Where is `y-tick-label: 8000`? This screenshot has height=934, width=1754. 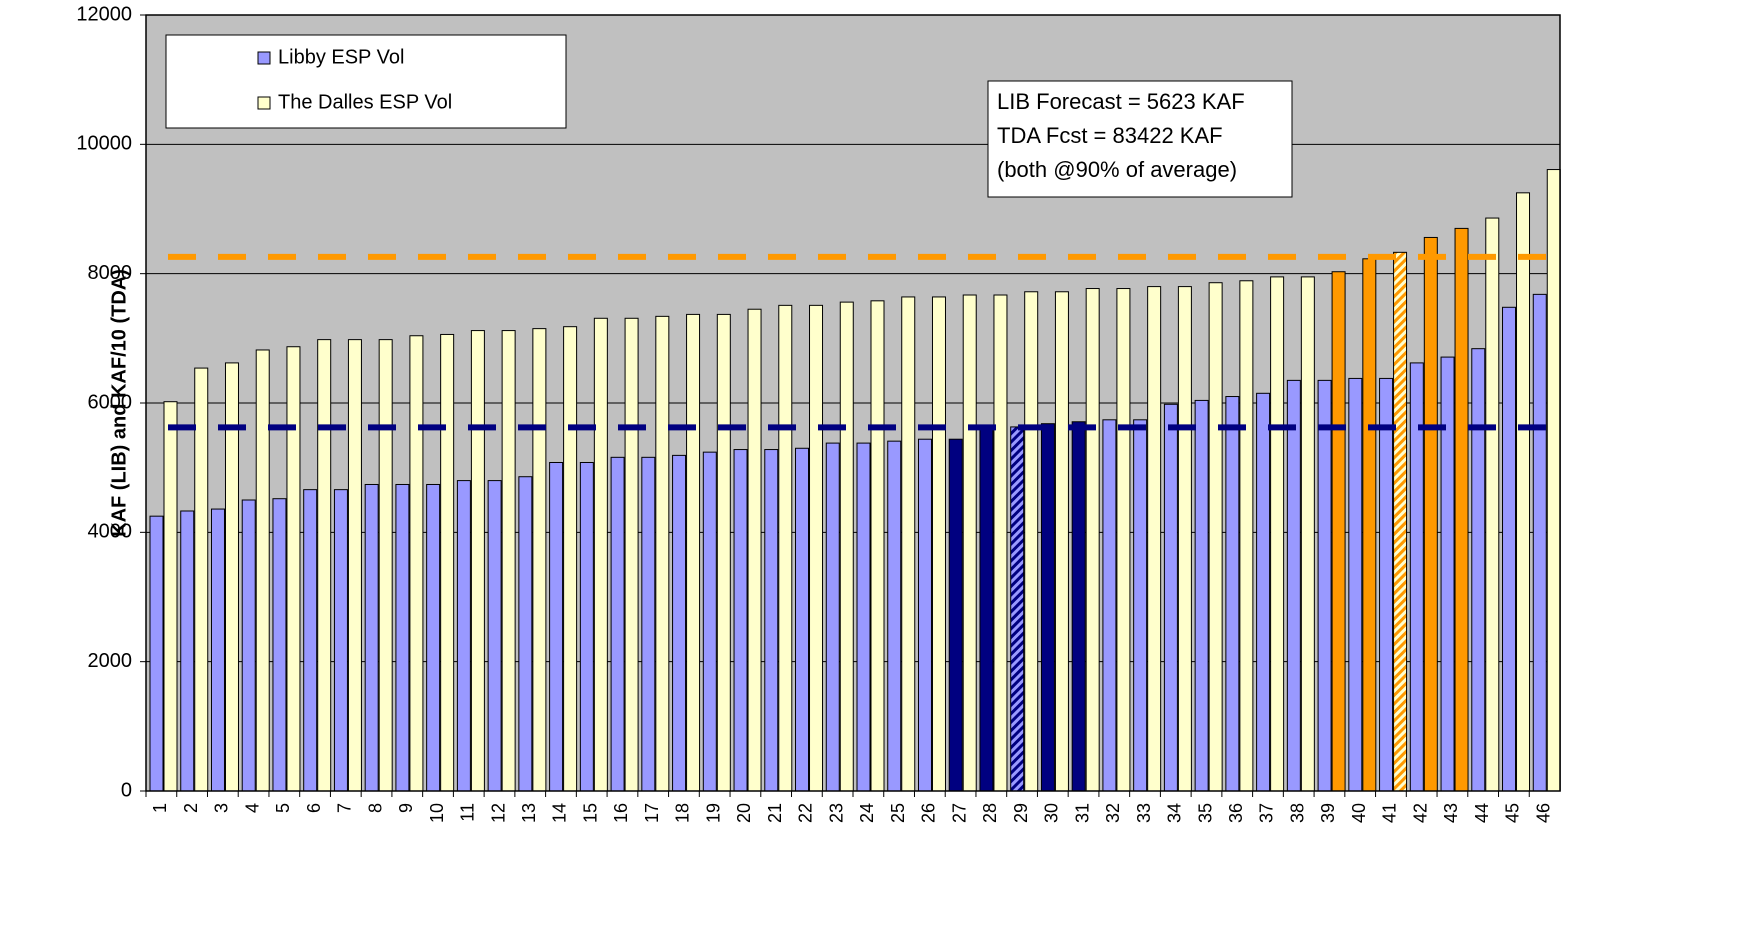
y-tick-label: 8000 is located at coordinates (110, 273).